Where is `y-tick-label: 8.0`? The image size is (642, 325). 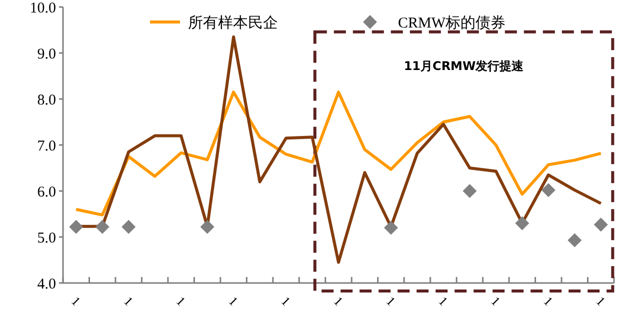 y-tick-label: 8.0 is located at coordinates (46, 100).